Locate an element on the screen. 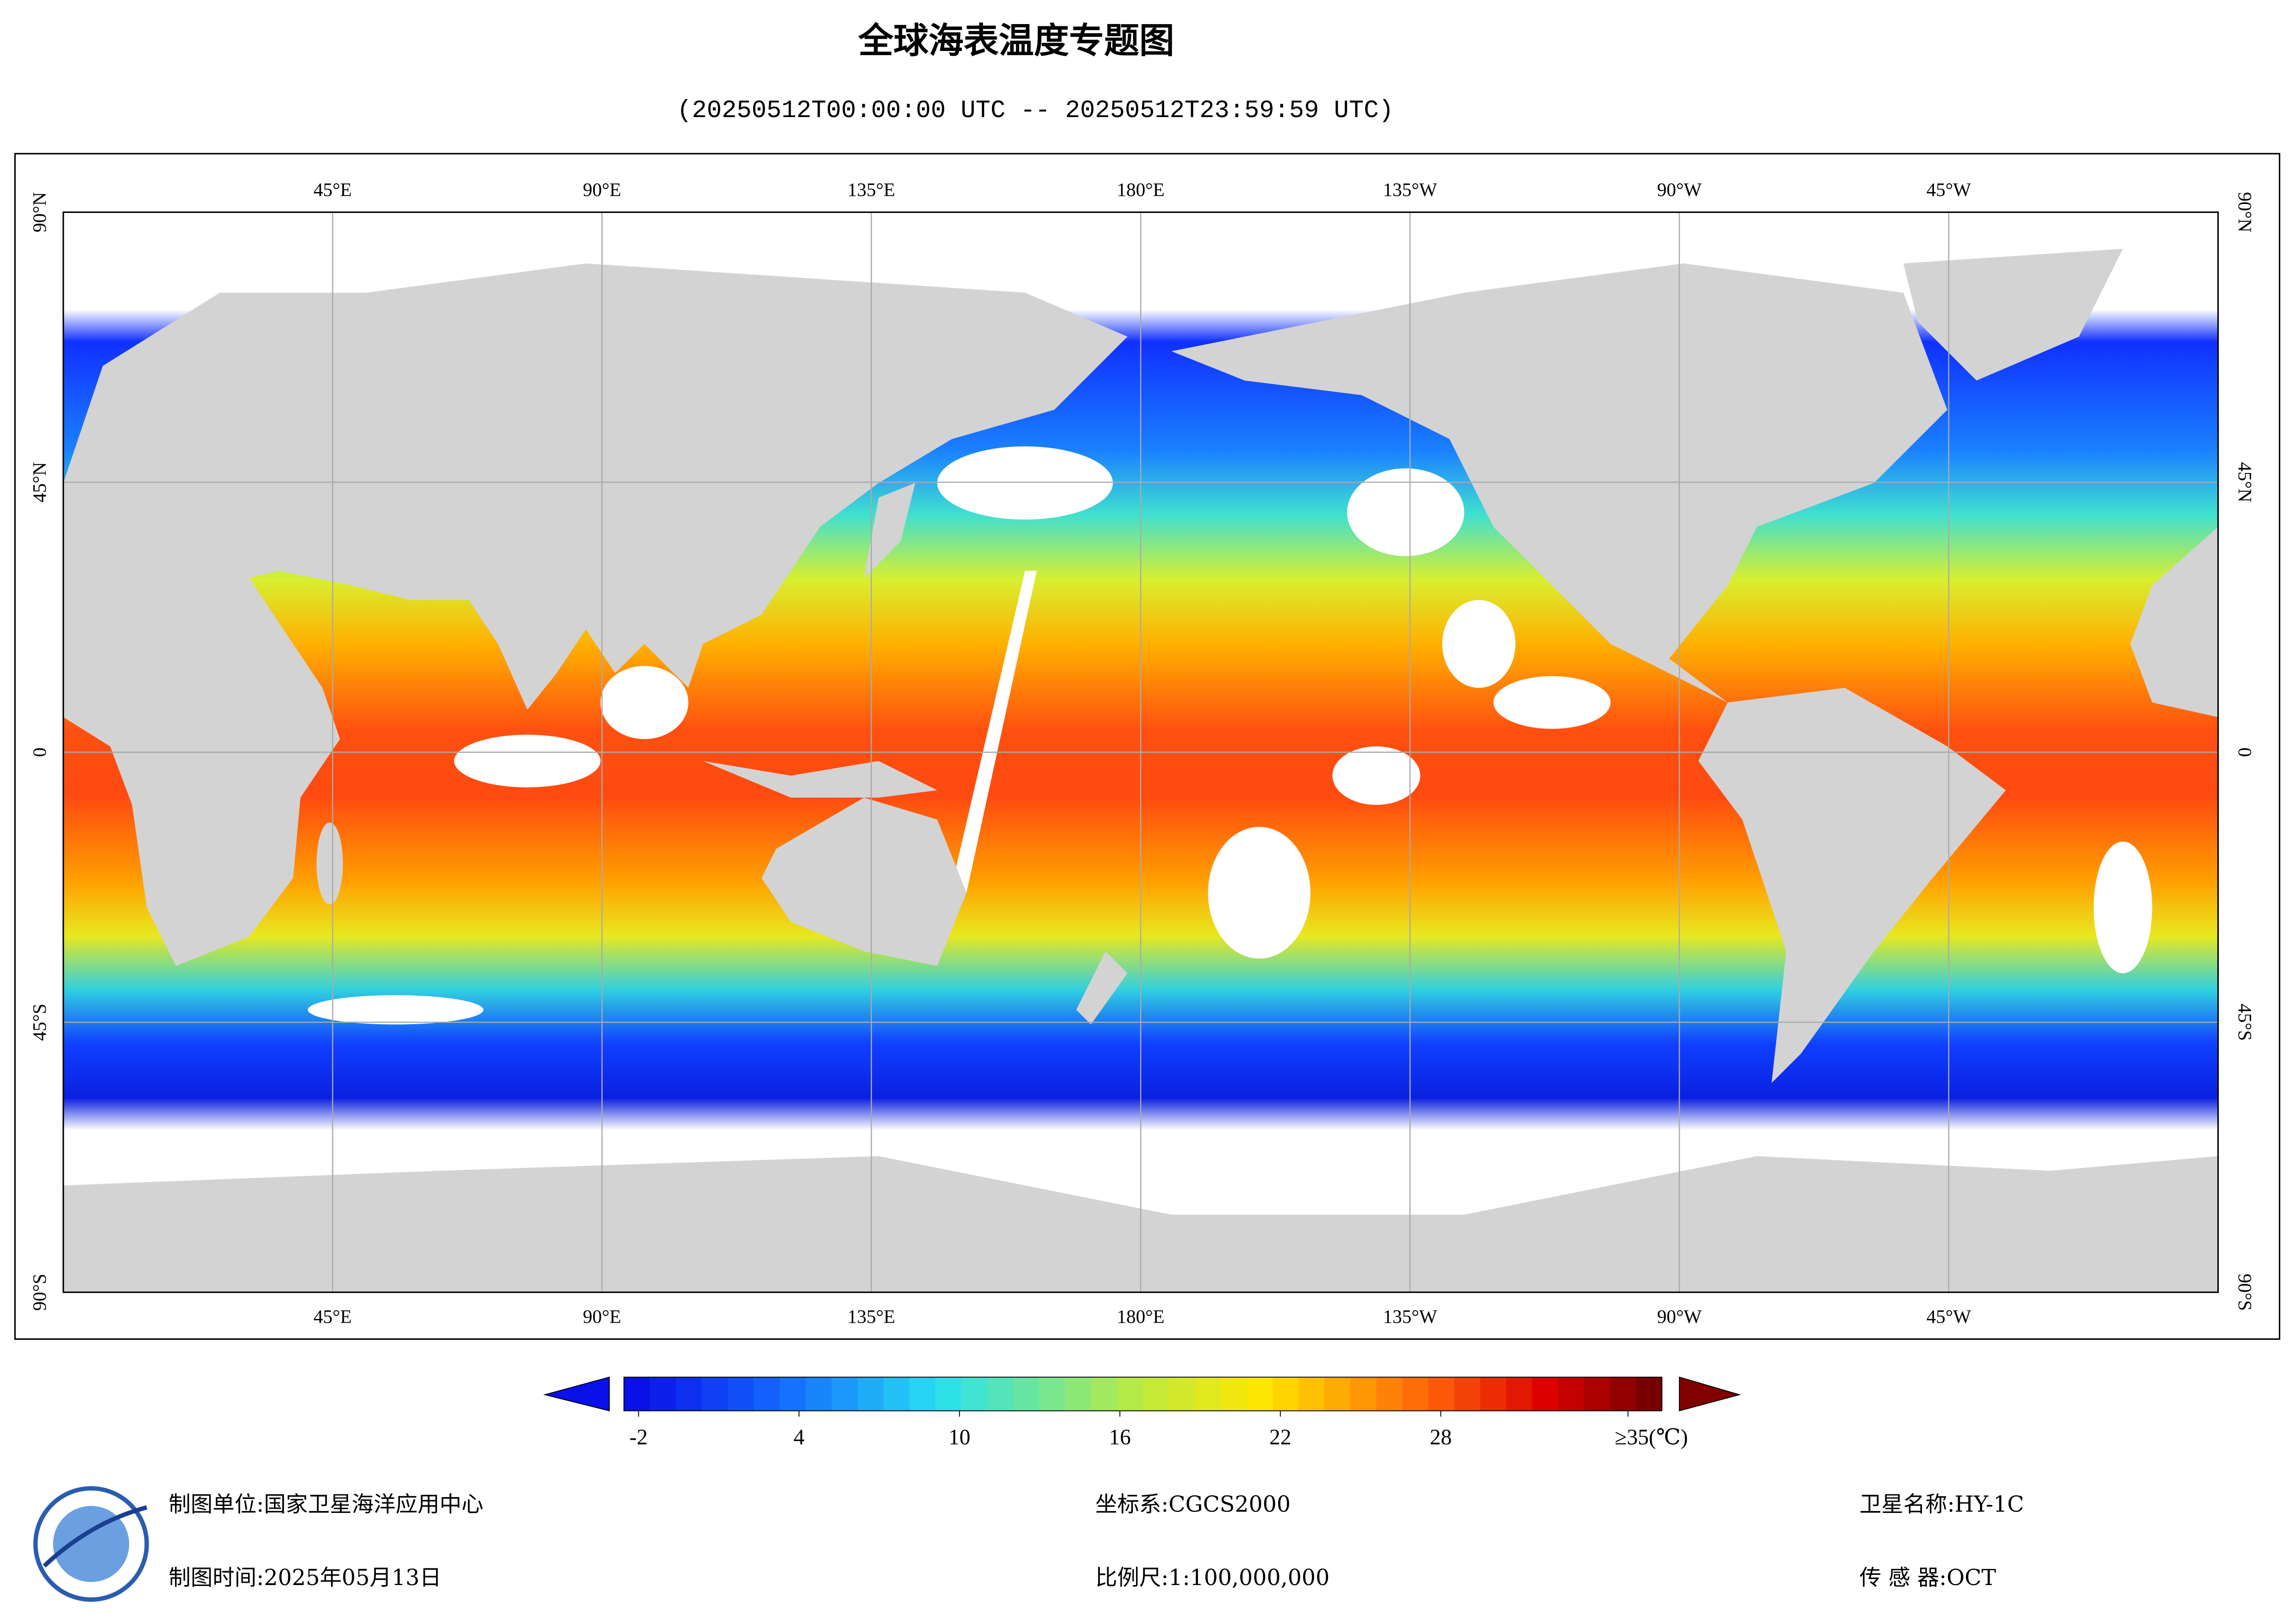  lon-label-top: 45°E is located at coordinates (332, 189).